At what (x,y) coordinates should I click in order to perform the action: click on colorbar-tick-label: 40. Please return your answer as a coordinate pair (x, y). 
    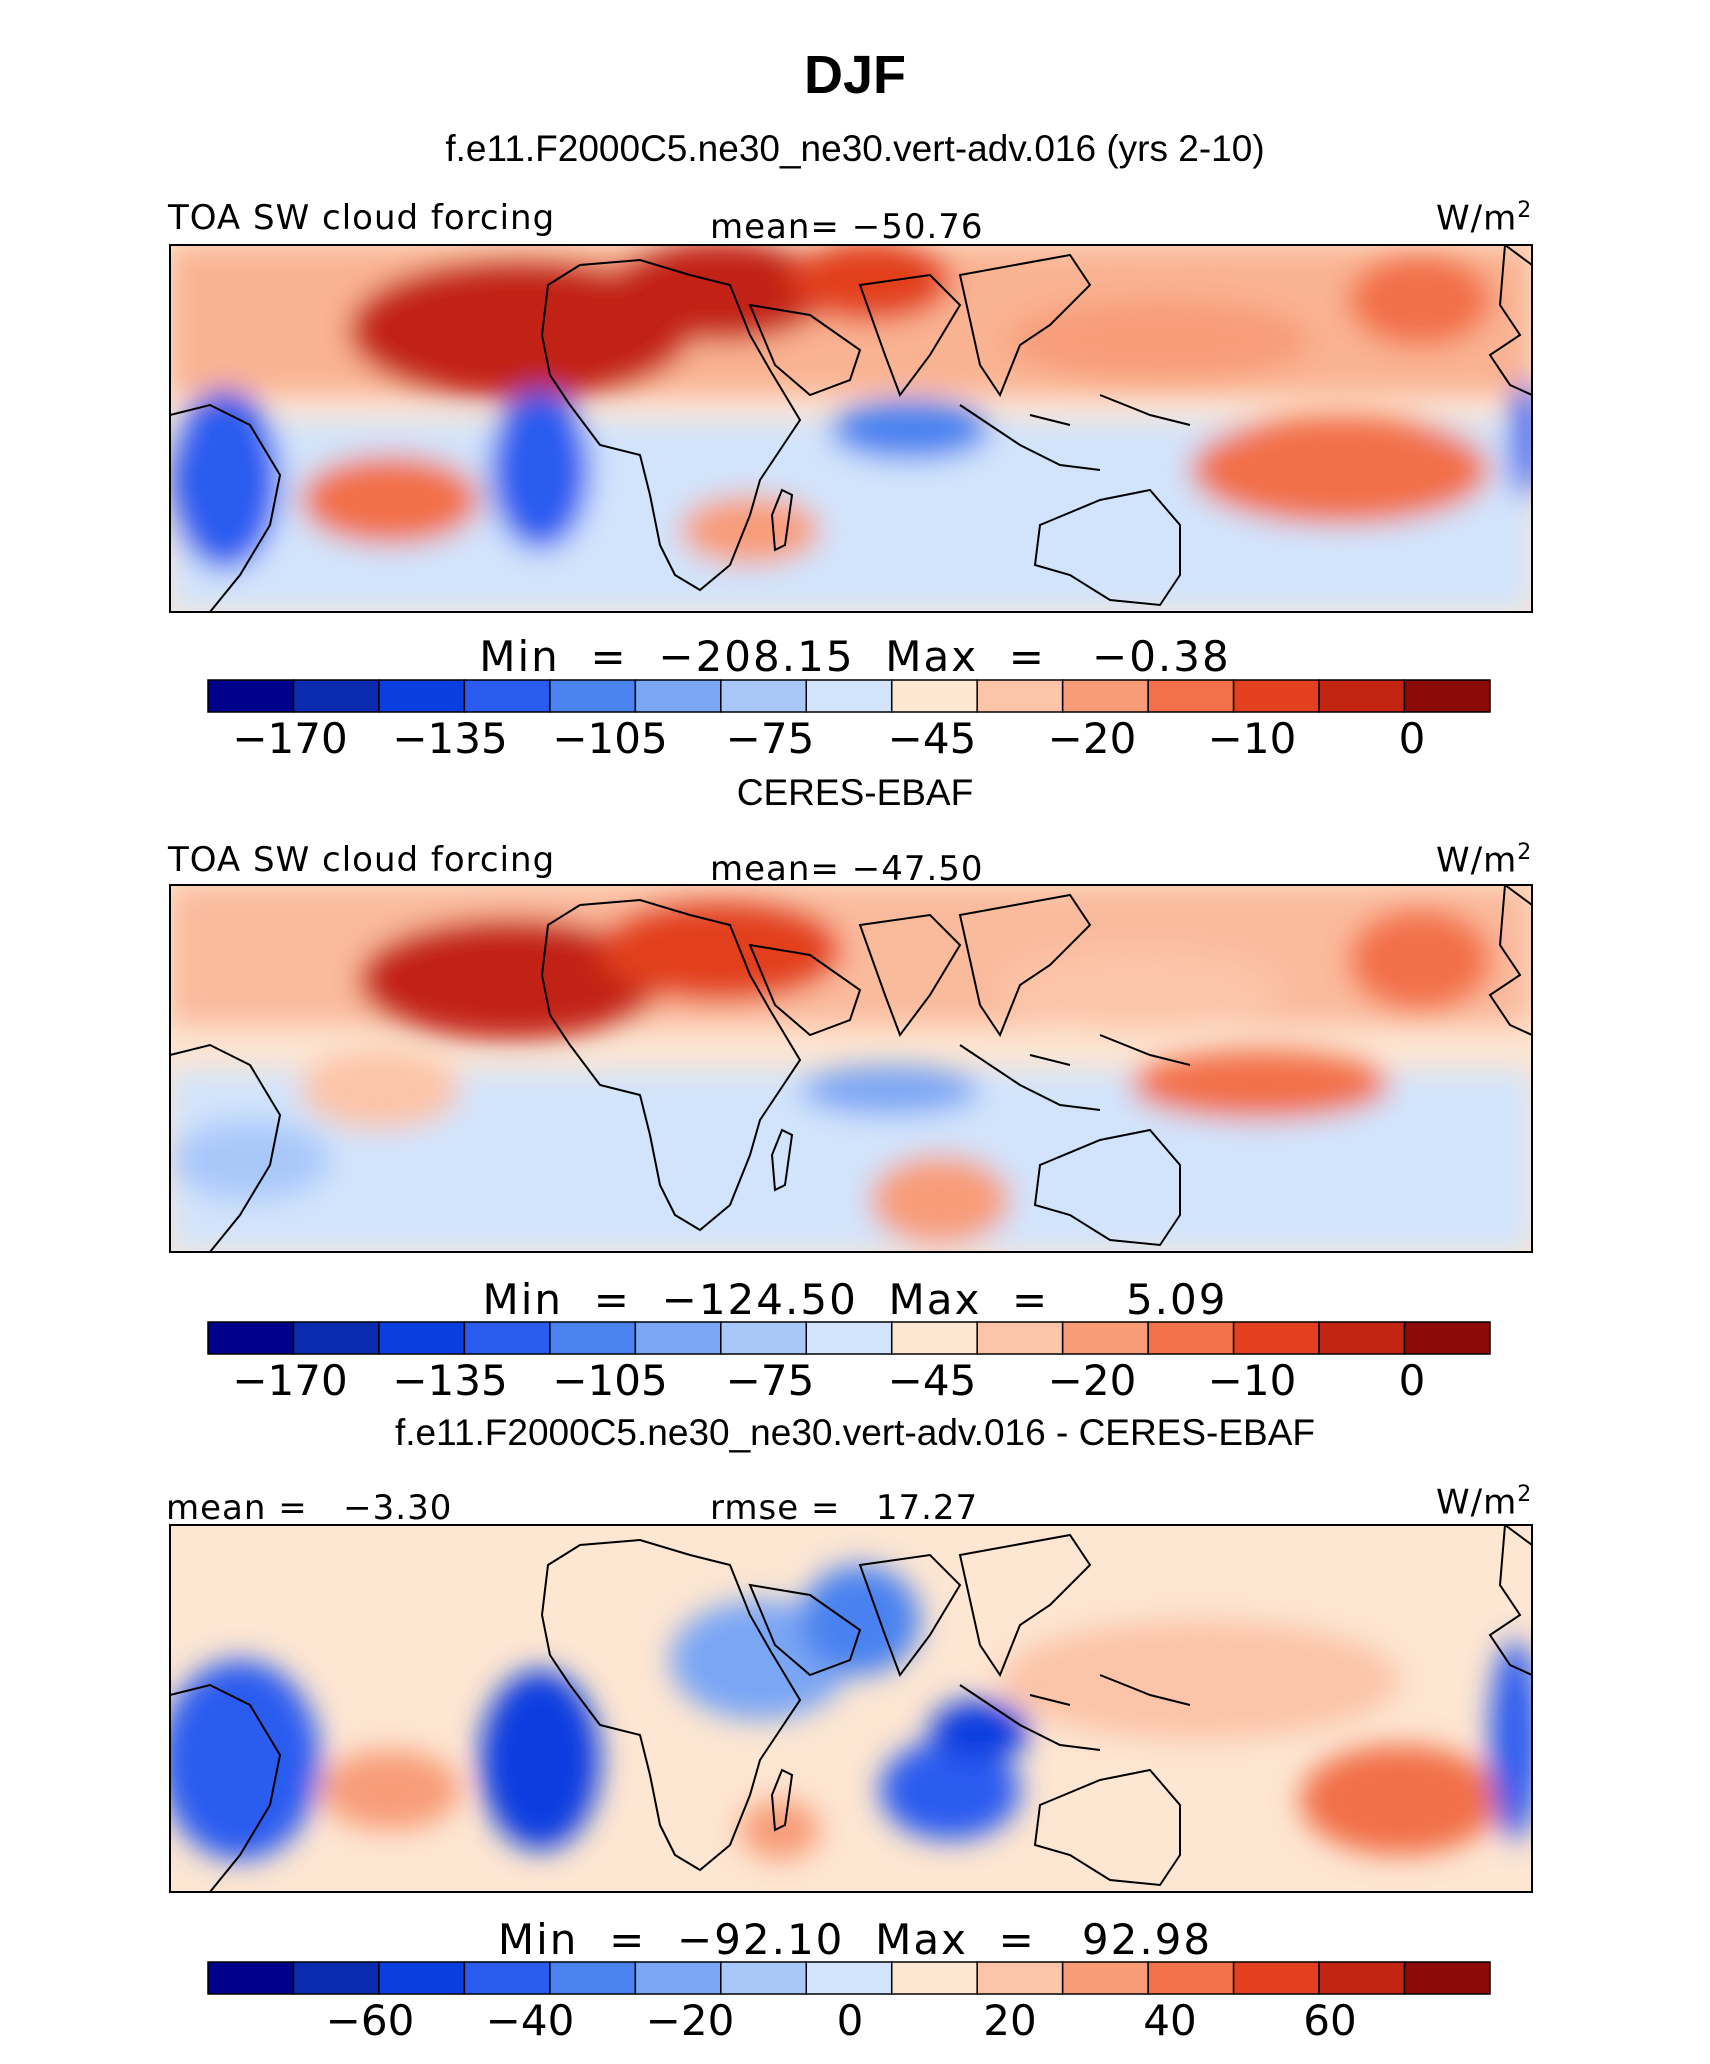
    Looking at the image, I should click on (1170, 2020).